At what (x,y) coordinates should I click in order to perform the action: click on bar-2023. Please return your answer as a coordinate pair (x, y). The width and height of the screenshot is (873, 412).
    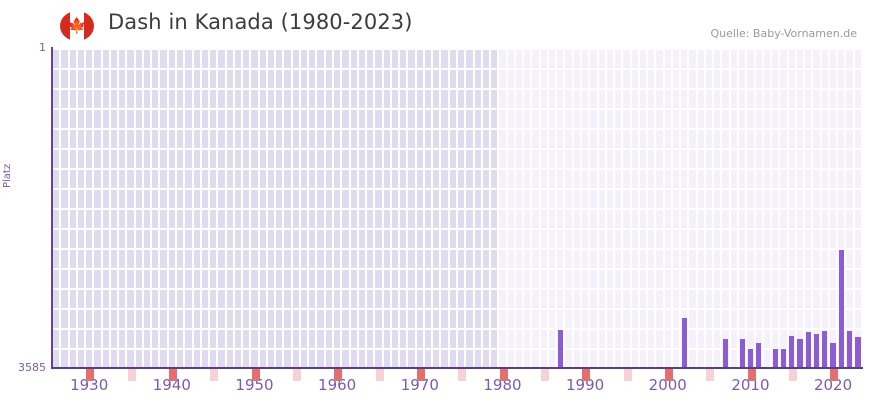
    Looking at the image, I should click on (858, 352).